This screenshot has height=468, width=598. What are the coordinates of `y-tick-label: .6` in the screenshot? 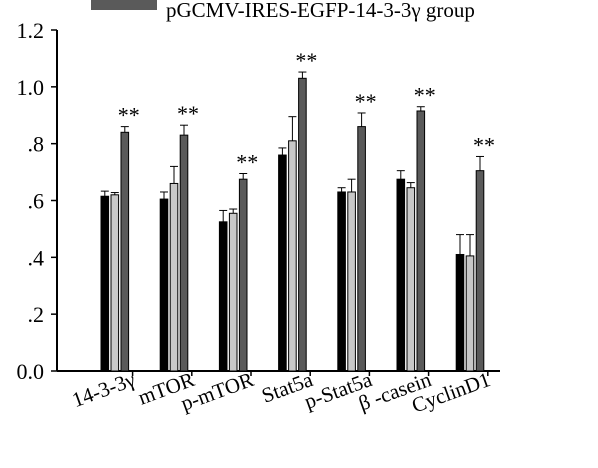 It's located at (36, 201).